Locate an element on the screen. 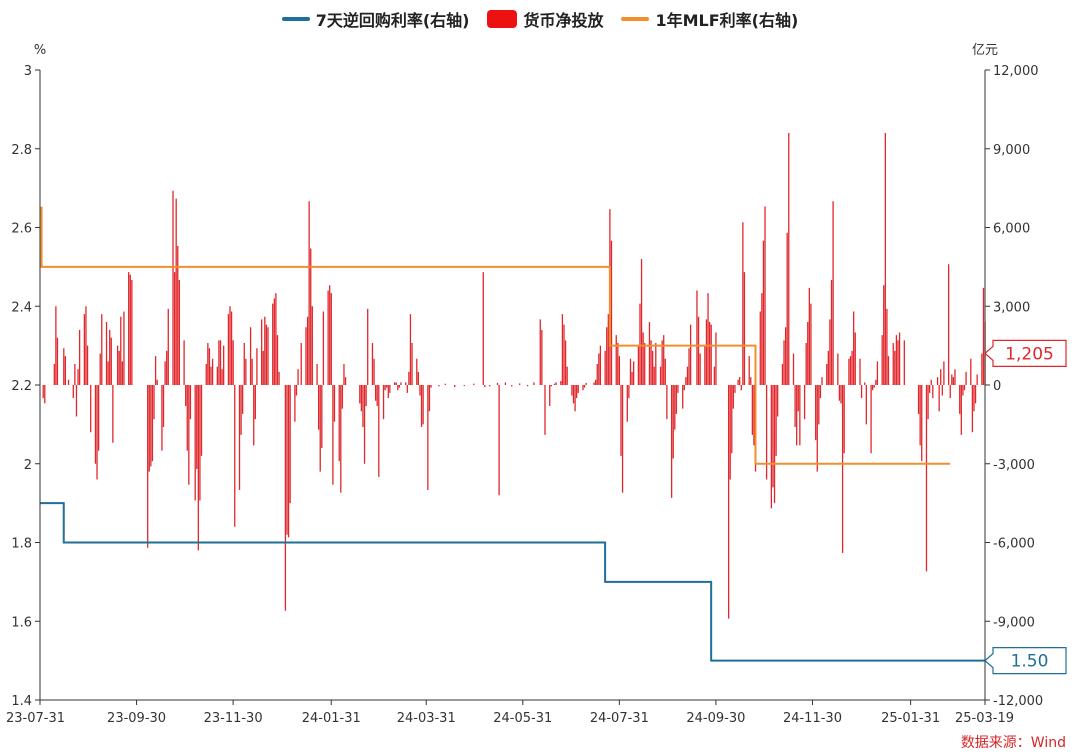 The image size is (1080, 756). left-axis-tick-label: 3 is located at coordinates (28, 71).